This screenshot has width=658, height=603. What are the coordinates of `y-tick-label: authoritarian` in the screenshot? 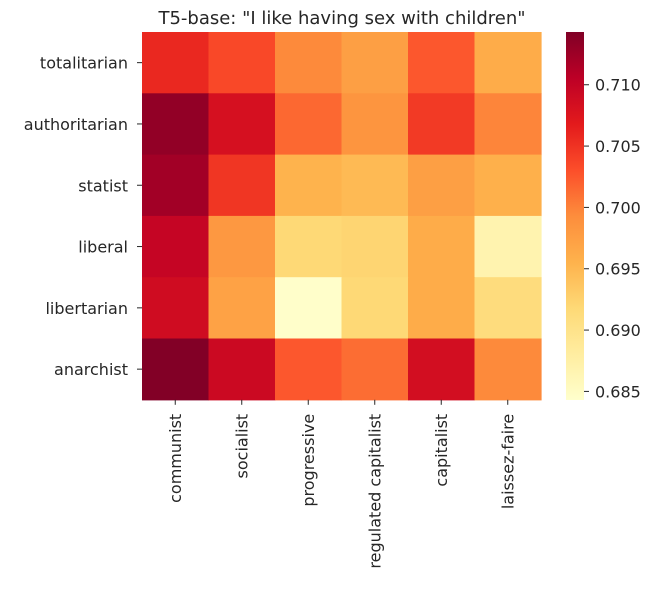 It's located at (76, 124).